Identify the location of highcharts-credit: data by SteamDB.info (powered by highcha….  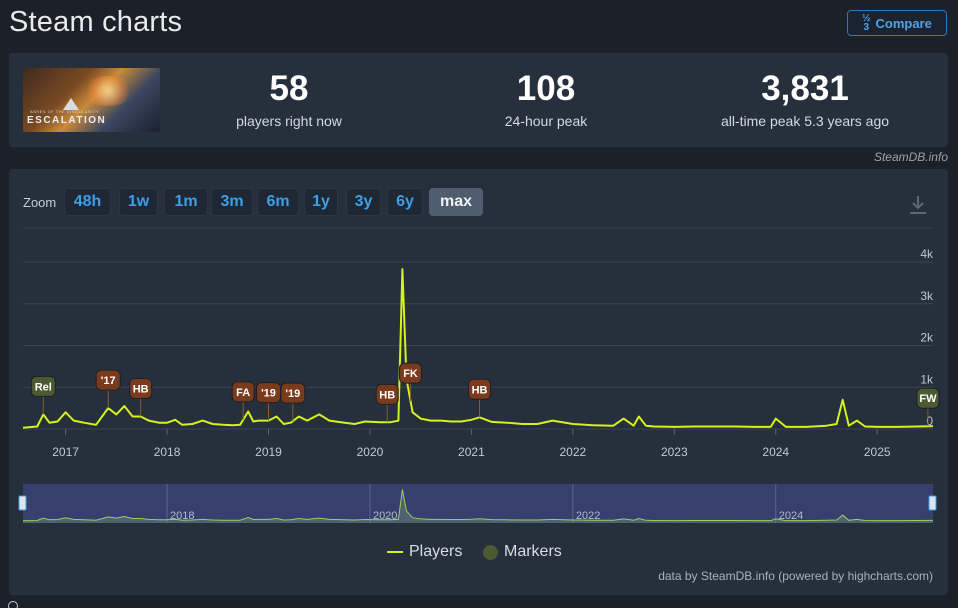
(795, 576).